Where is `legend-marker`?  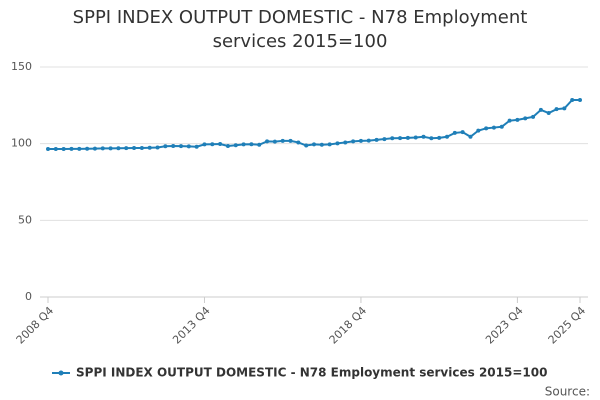 legend-marker is located at coordinates (61, 373).